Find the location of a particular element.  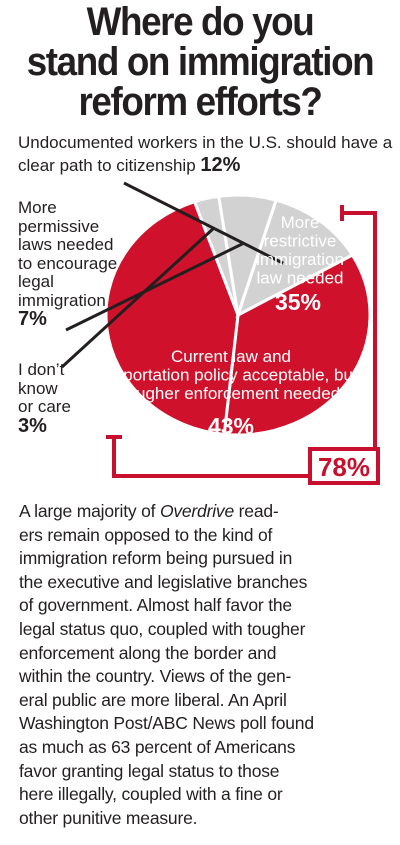

label-current-line: Current law and is located at coordinates (231, 356).